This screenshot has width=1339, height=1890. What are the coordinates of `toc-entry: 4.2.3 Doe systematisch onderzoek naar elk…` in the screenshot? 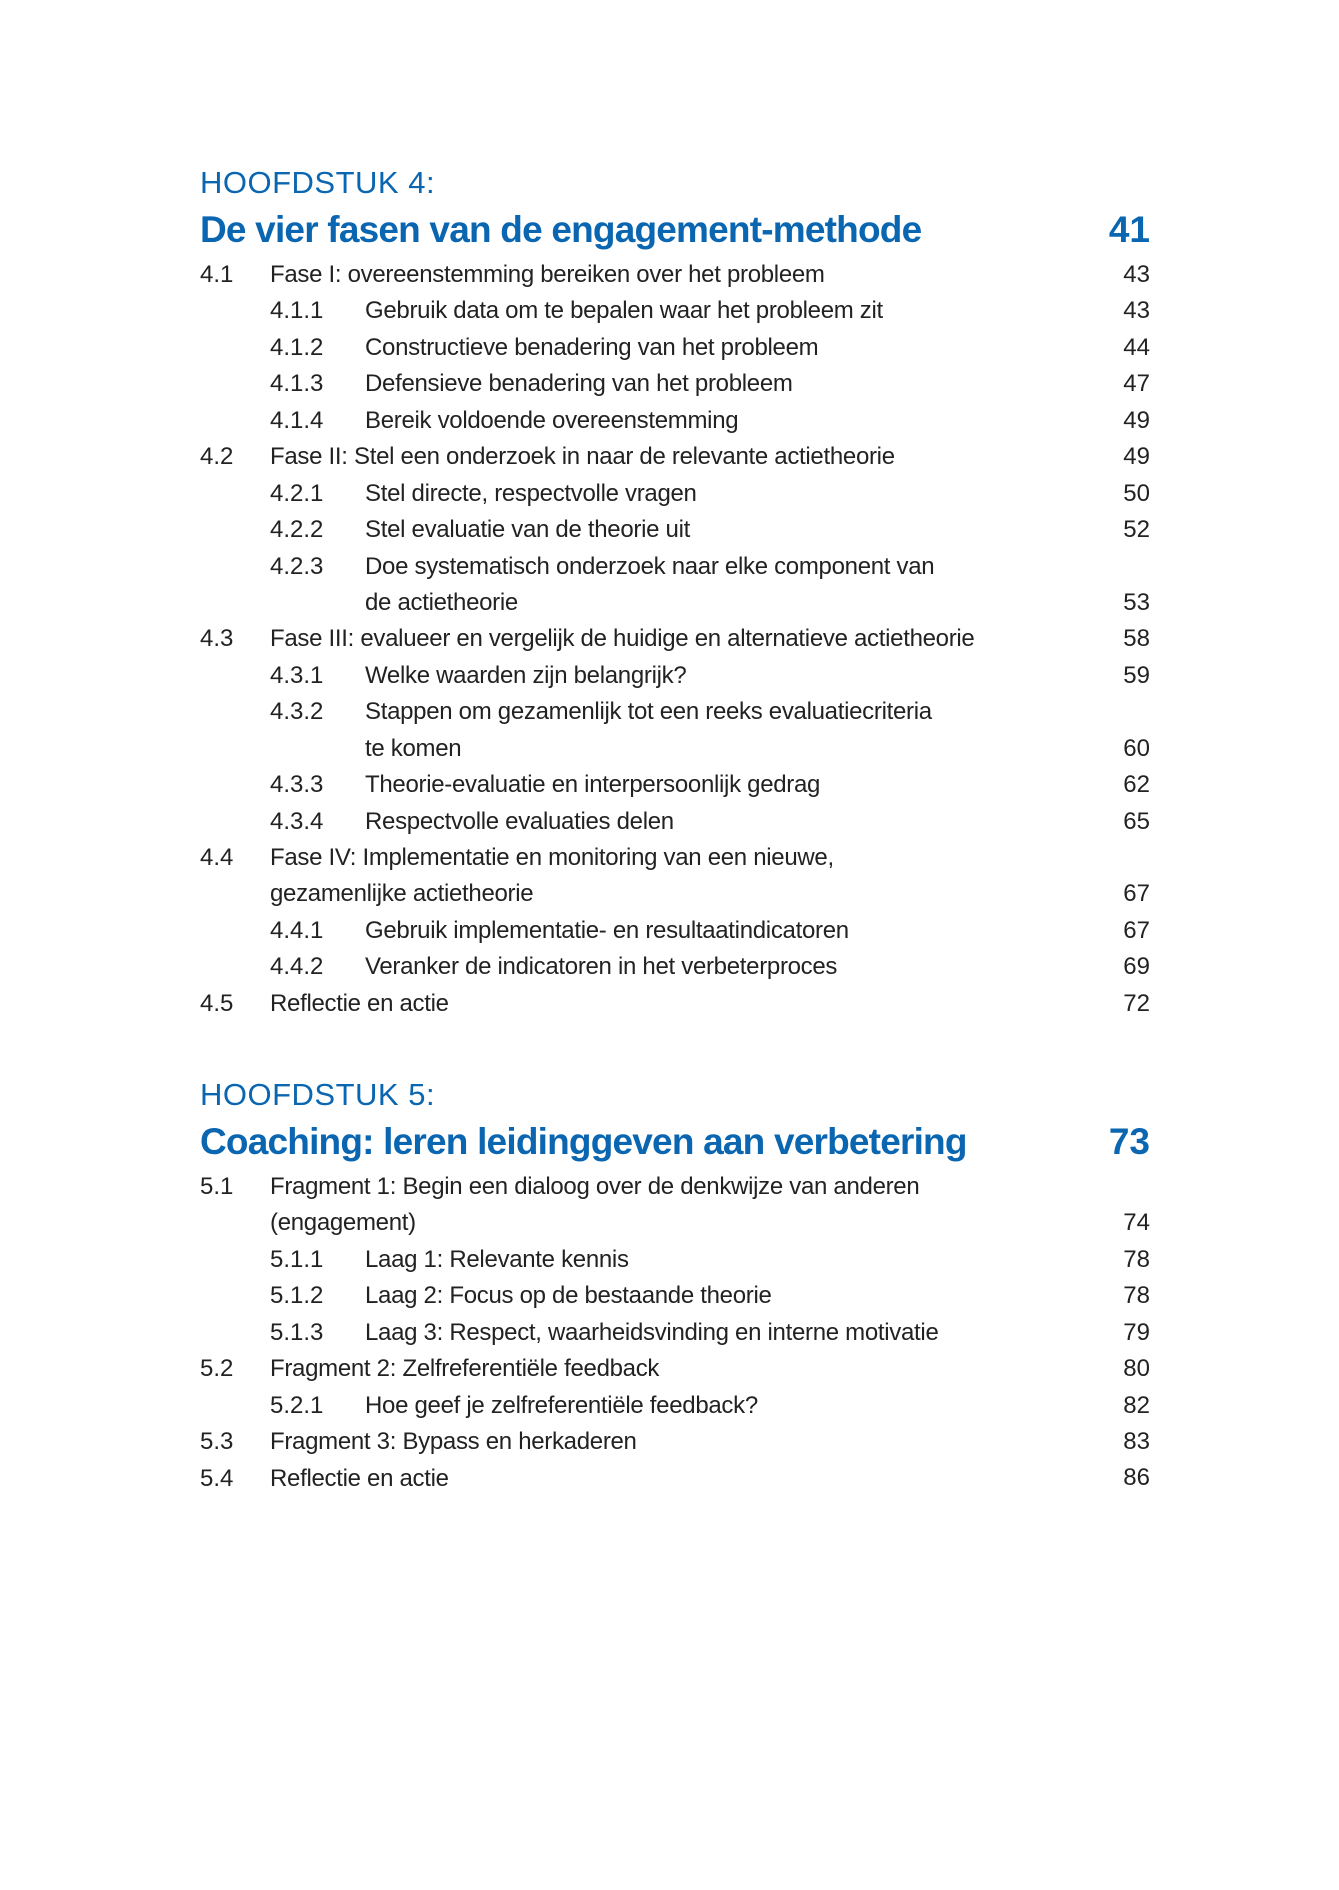 It's located at (675, 585).